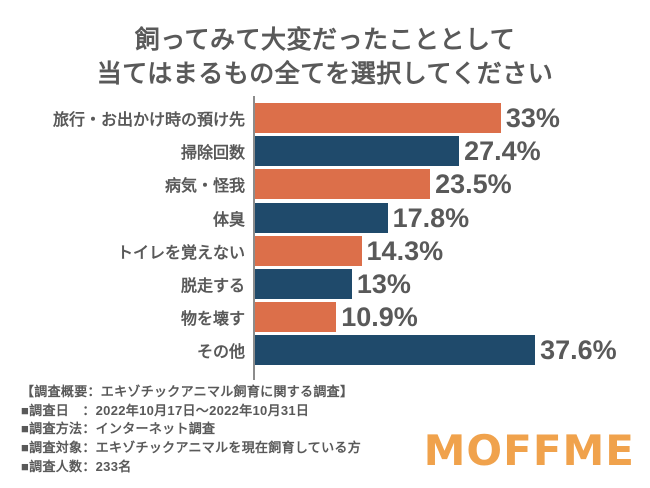 Image resolution: width=650 pixels, height=488 pixels. Describe the element at coordinates (254, 238) in the screenshot. I see `y-axis-line` at that location.